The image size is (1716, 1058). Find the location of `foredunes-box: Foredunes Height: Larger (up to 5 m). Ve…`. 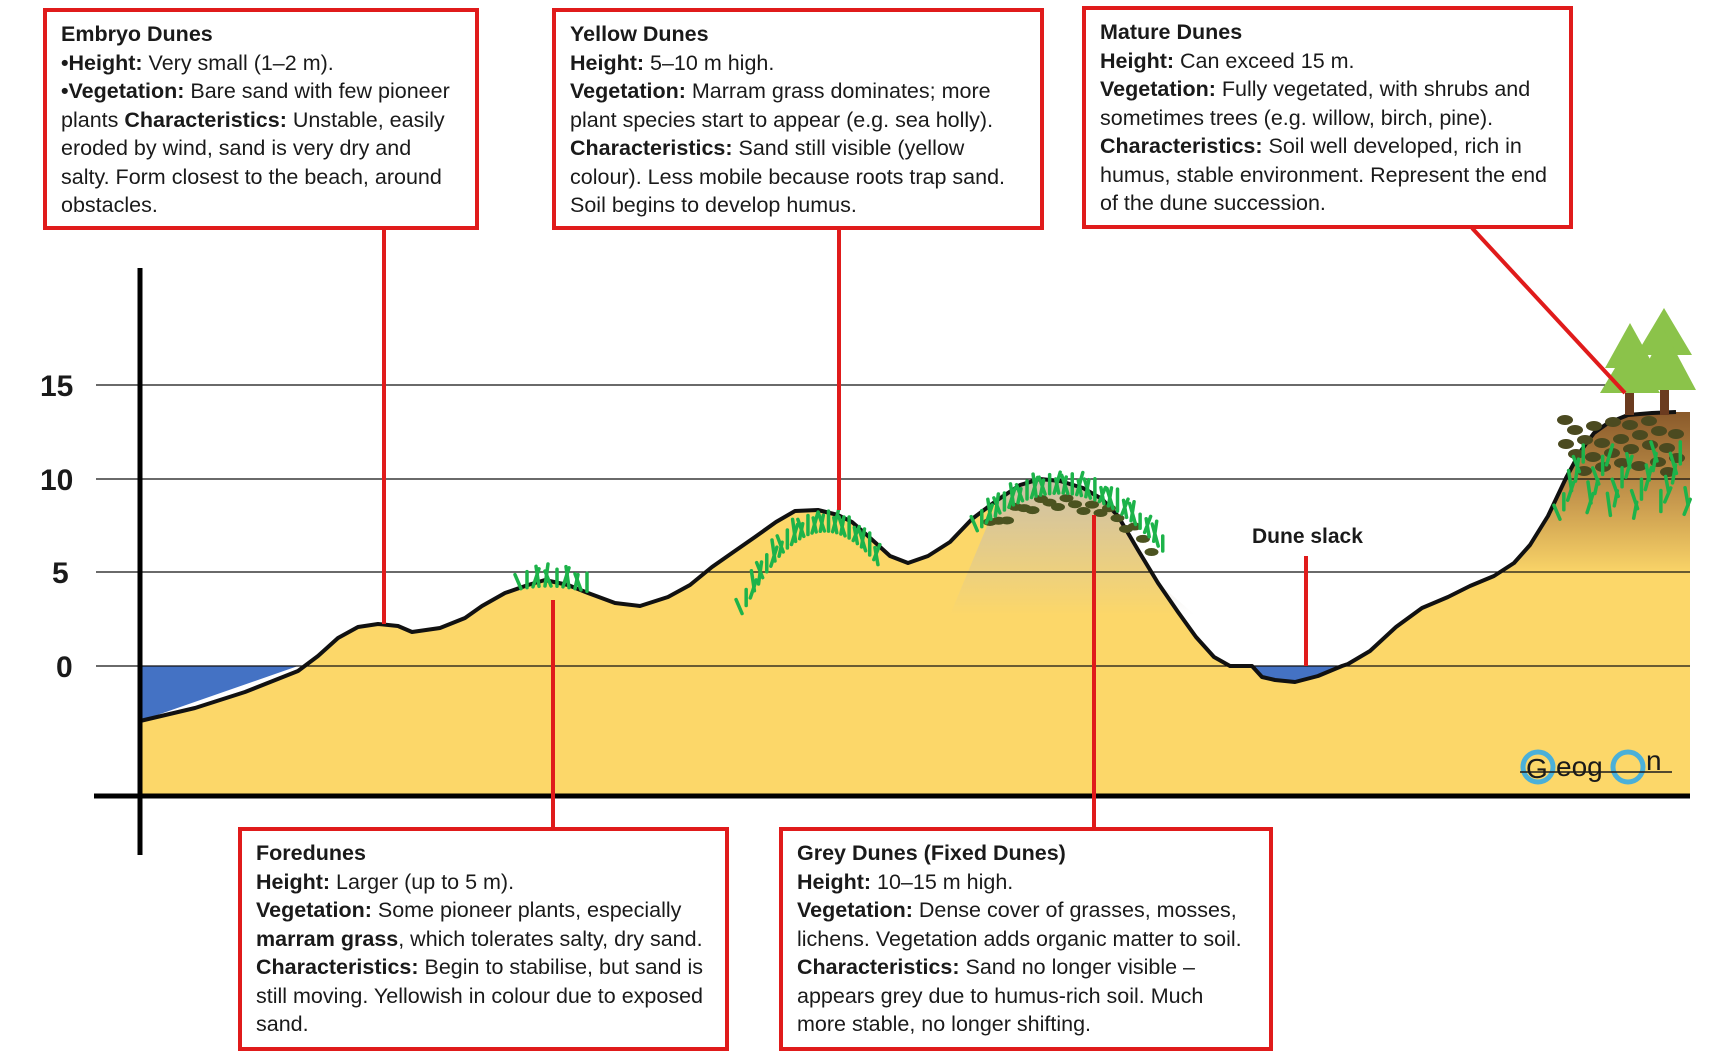

foredunes-box: Foredunes Height: Larger (up to 5 m). Ve… is located at coordinates (483, 939).